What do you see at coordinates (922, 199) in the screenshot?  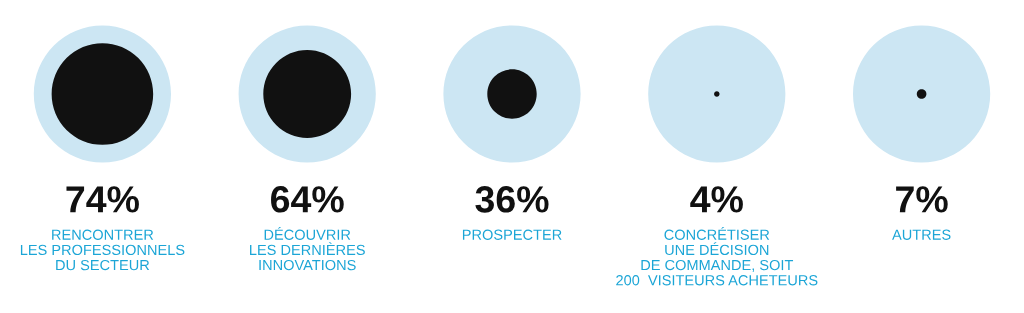 I see `data-label: 7%` at bounding box center [922, 199].